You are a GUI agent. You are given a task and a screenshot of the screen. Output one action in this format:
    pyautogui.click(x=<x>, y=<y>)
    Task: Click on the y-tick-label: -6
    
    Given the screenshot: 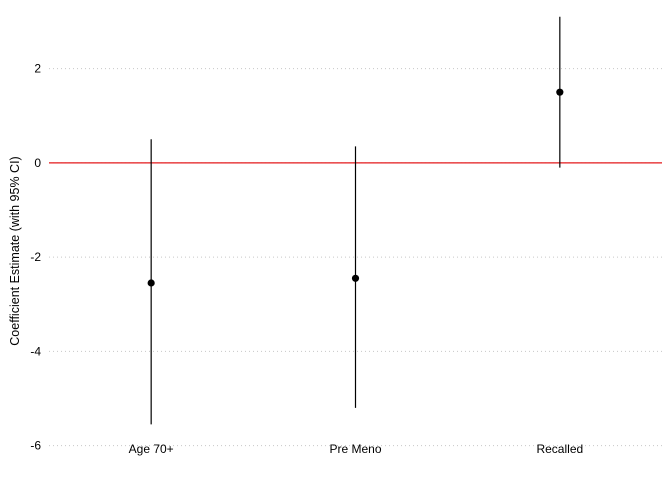 What is the action you would take?
    pyautogui.click(x=35, y=446)
    